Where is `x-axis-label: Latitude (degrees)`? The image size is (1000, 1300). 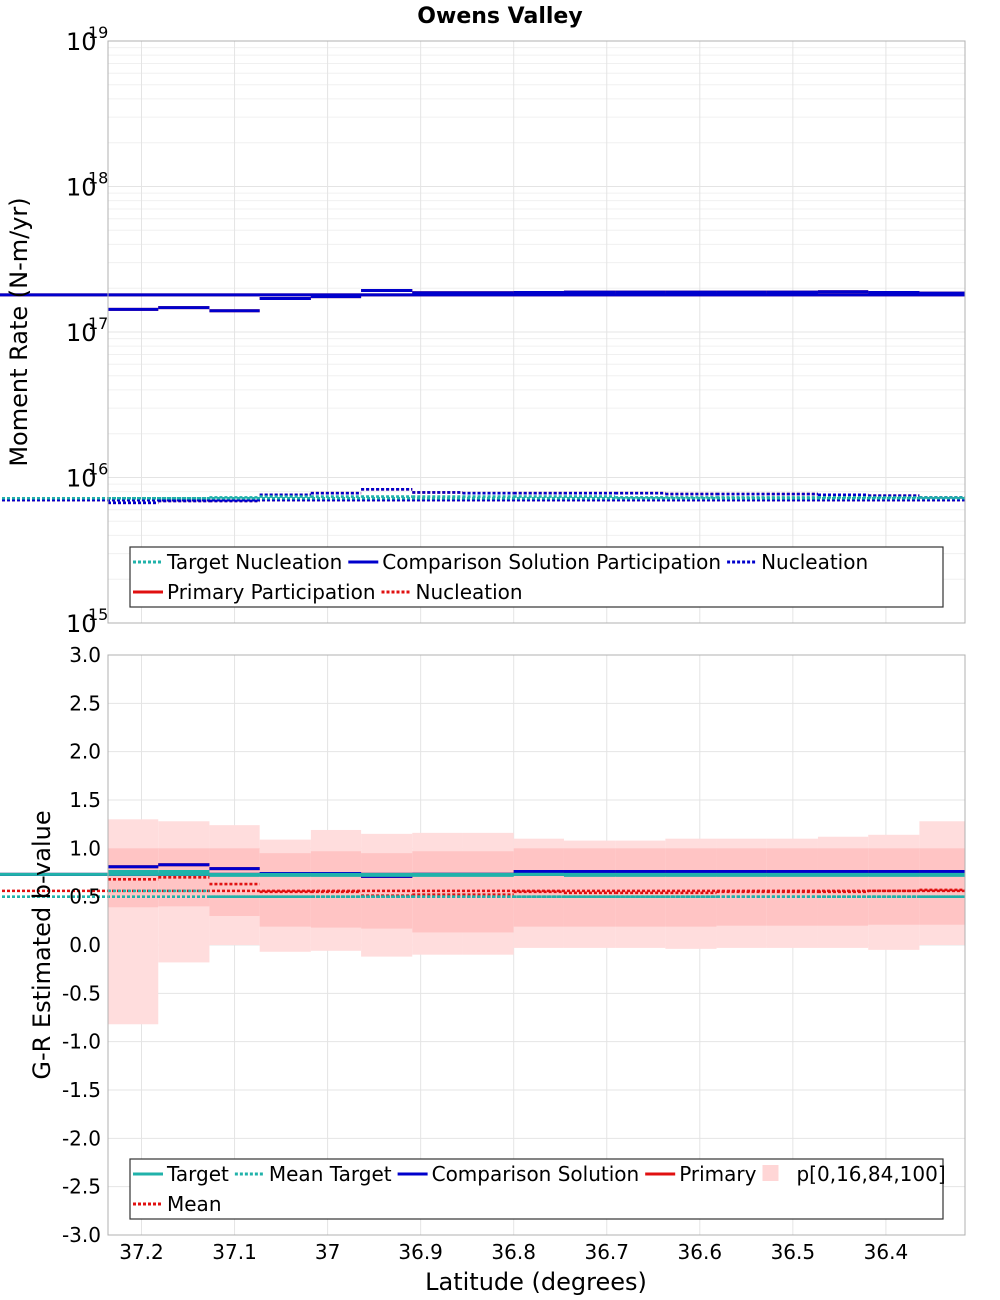
x-axis-label: Latitude (degrees) is located at coordinates (536, 1282).